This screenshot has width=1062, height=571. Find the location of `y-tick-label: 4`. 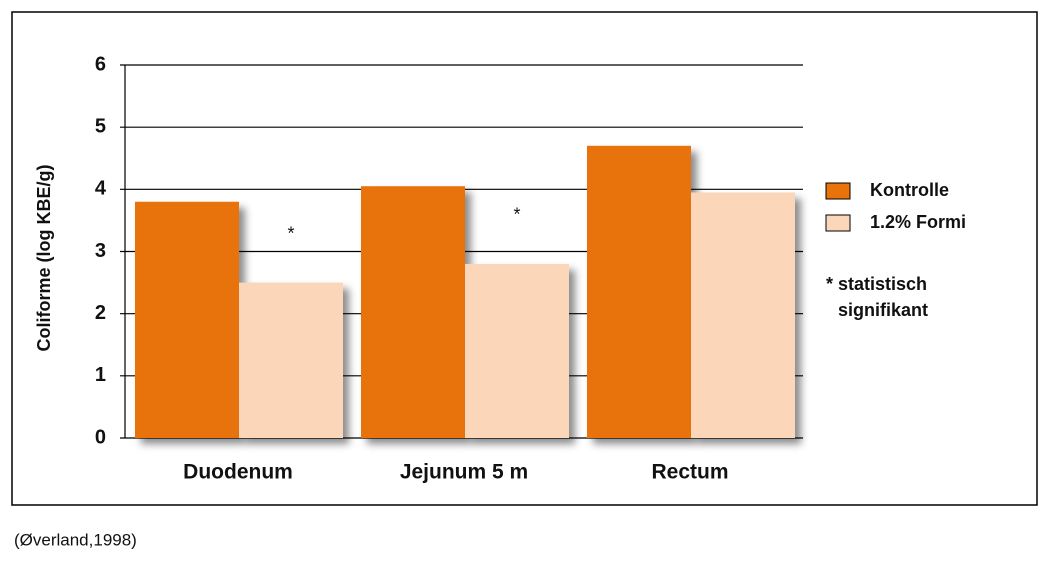

y-tick-label: 4 is located at coordinates (101, 189).